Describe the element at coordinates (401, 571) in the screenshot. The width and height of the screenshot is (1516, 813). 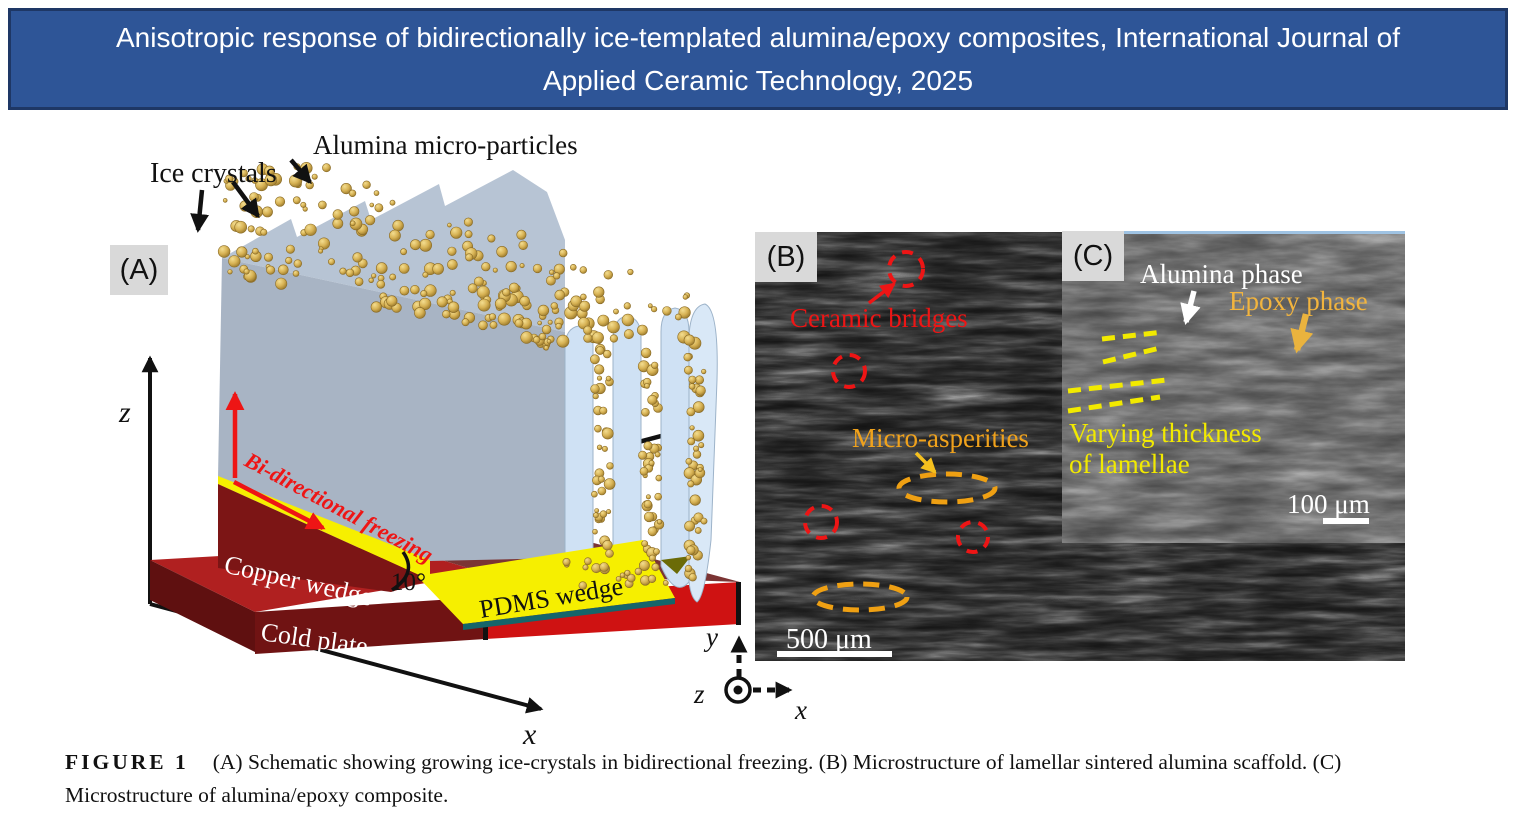
I see `angle-arc` at that location.